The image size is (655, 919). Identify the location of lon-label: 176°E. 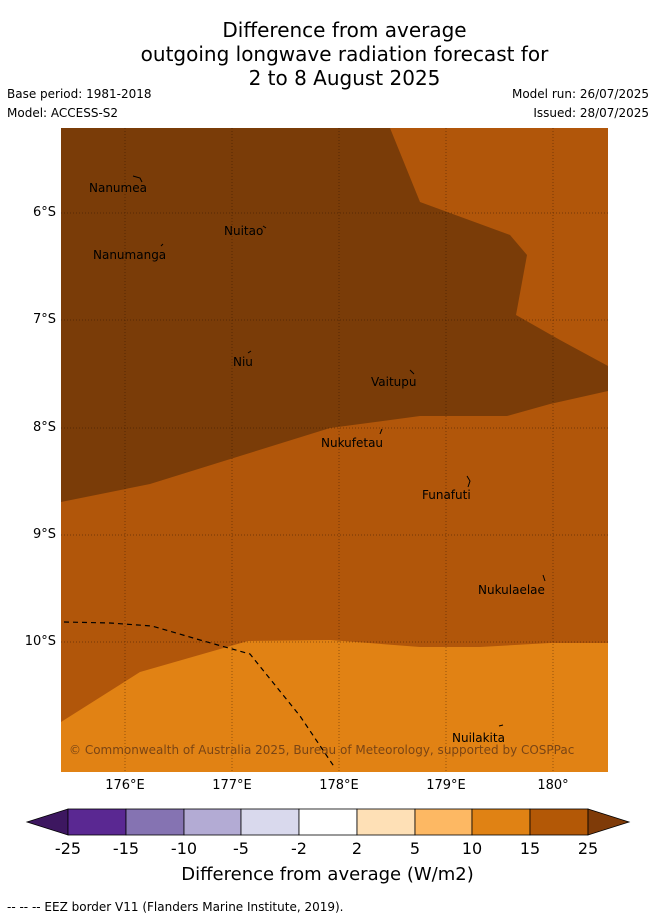
(125, 785).